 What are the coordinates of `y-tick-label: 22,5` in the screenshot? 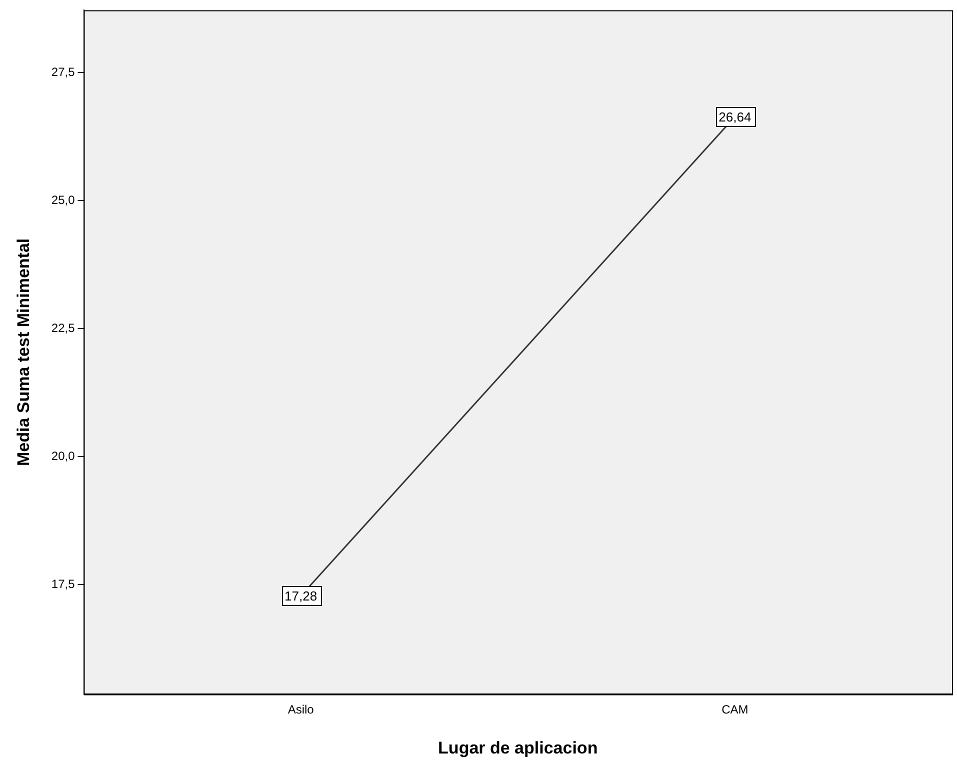 It's located at (63, 327).